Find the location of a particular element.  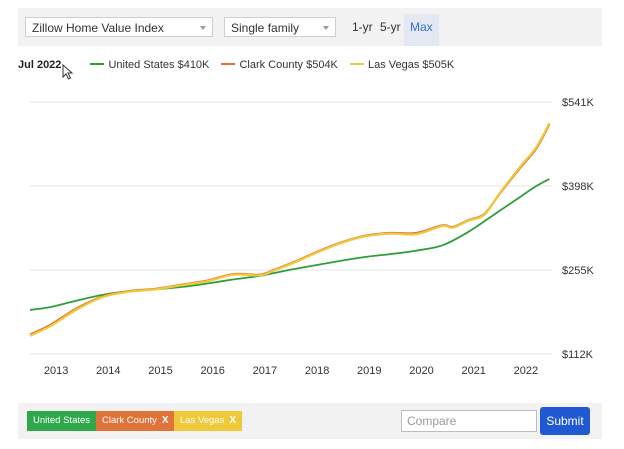

y-tick-label: $112K is located at coordinates (578, 355).